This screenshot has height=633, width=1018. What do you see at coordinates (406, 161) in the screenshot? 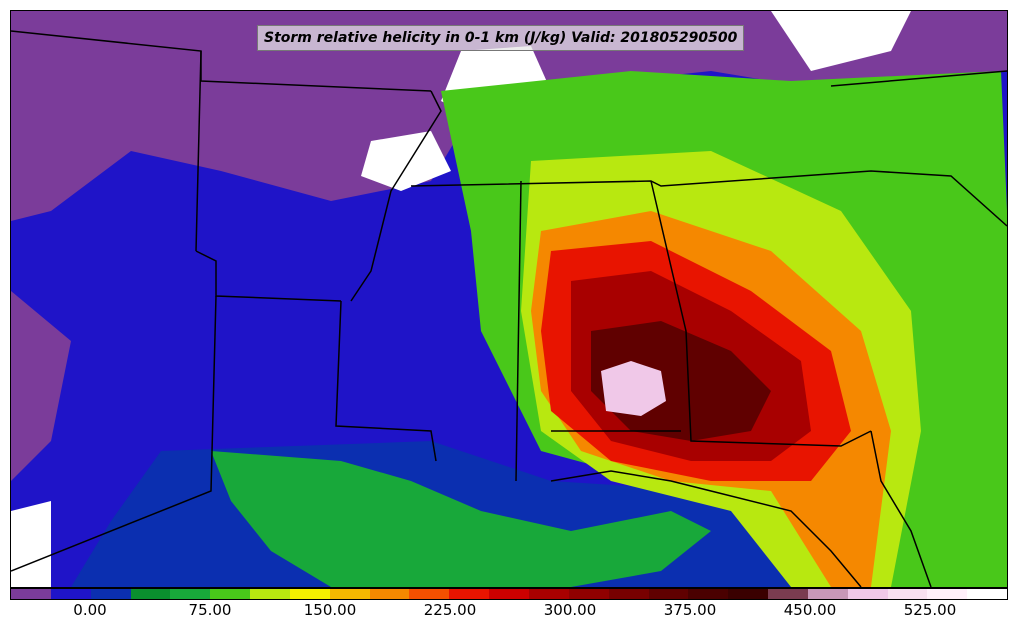
I see `null-region-tennessee` at bounding box center [406, 161].